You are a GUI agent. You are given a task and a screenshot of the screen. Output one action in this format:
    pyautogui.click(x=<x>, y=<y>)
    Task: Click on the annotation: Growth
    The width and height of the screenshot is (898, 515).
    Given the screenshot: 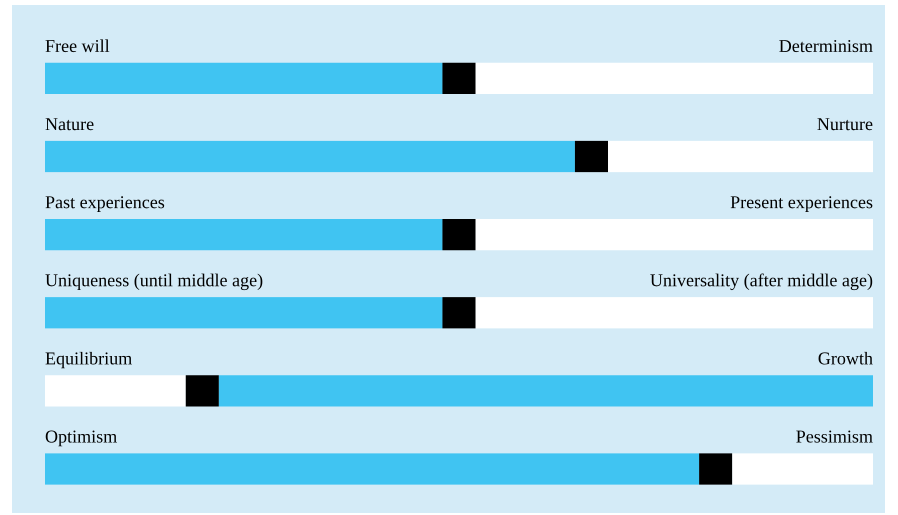 What is the action you would take?
    pyautogui.click(x=845, y=358)
    